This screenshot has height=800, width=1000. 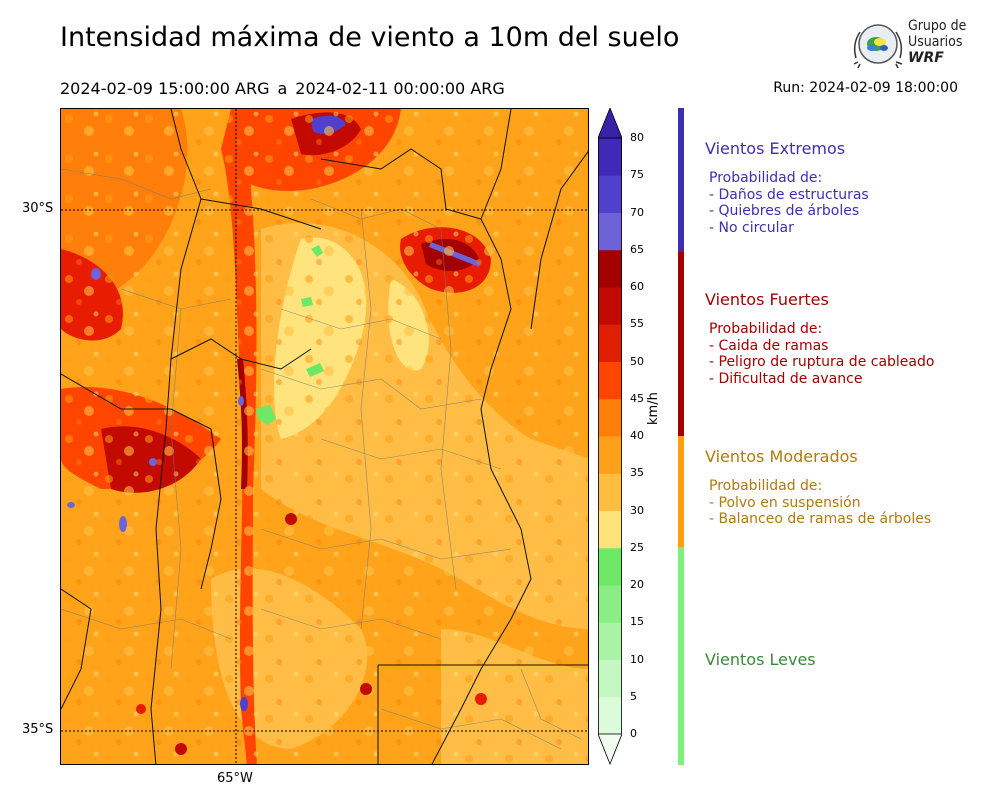 I want to click on colorbar-tick-label: 10, so click(x=637, y=659).